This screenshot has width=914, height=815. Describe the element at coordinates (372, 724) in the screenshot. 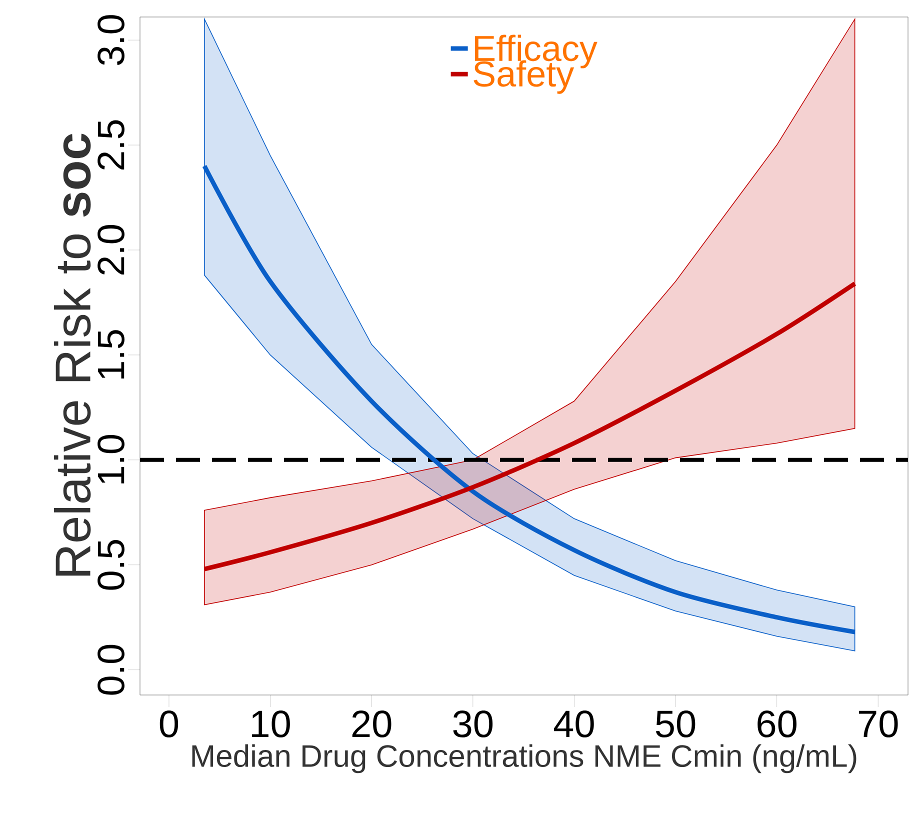

I see `x-tick-label: 20` at that location.